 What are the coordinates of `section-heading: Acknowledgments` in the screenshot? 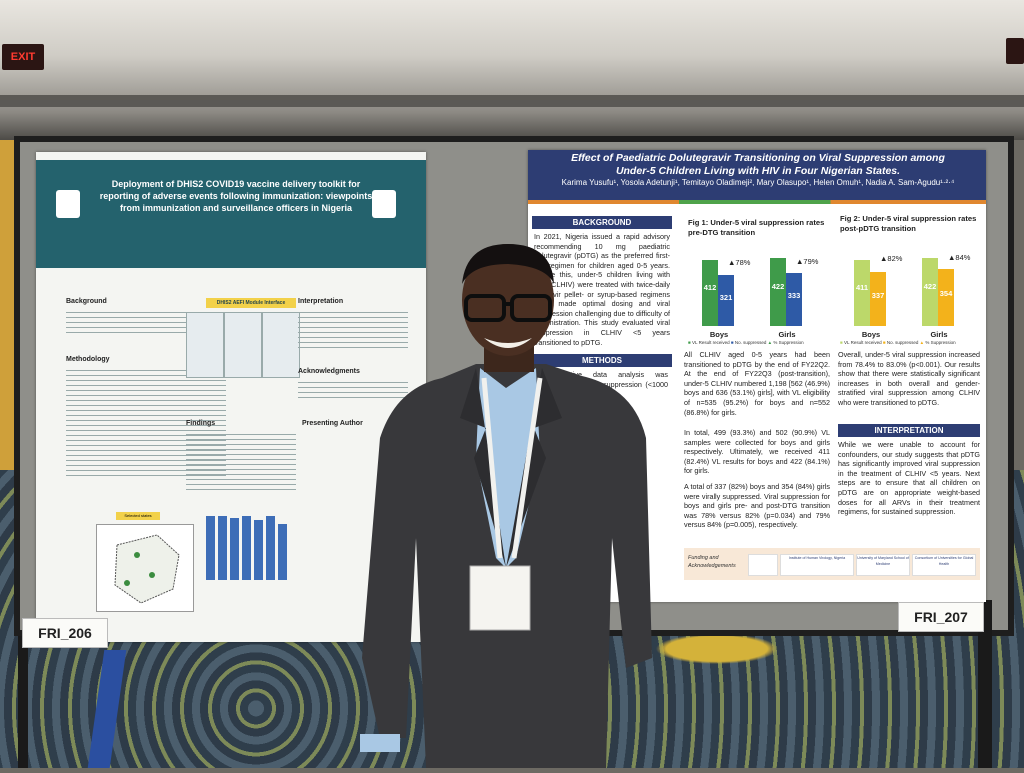 It's located at (329, 371).